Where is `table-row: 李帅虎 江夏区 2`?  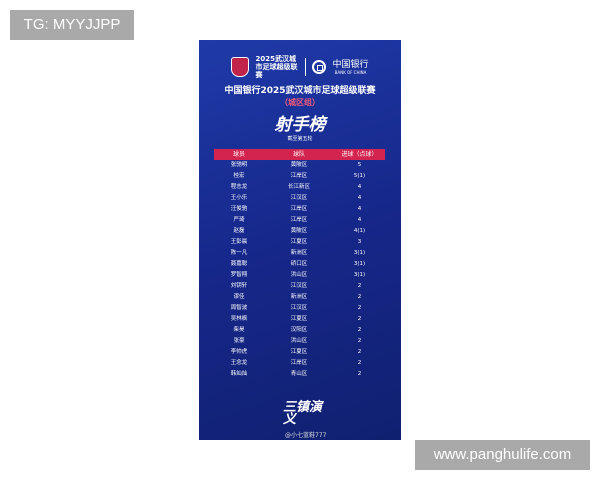 table-row: 李帅虎 江夏区 2 is located at coordinates (299, 352).